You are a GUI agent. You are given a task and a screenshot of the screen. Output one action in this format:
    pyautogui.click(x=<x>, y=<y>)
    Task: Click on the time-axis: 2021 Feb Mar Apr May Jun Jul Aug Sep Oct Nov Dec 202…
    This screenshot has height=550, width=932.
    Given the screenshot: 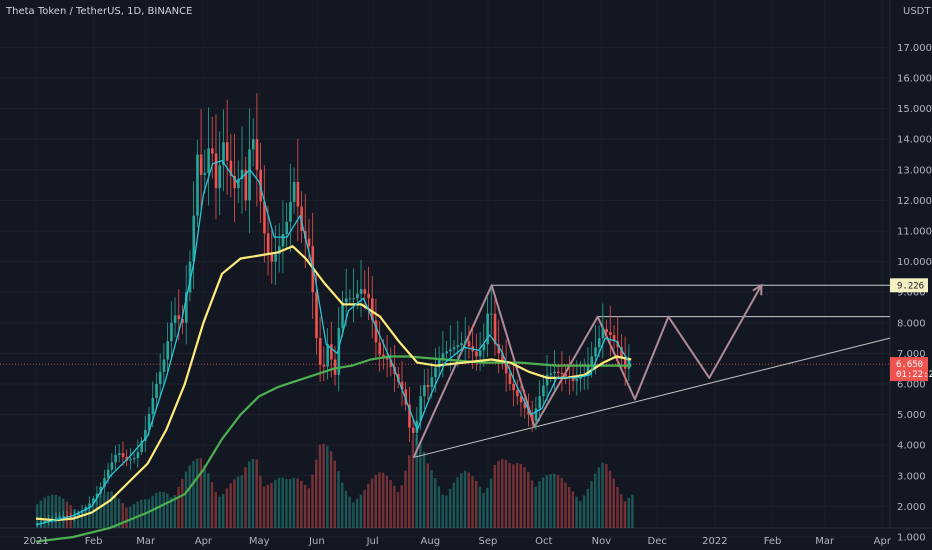 What is the action you would take?
    pyautogui.click(x=457, y=541)
    